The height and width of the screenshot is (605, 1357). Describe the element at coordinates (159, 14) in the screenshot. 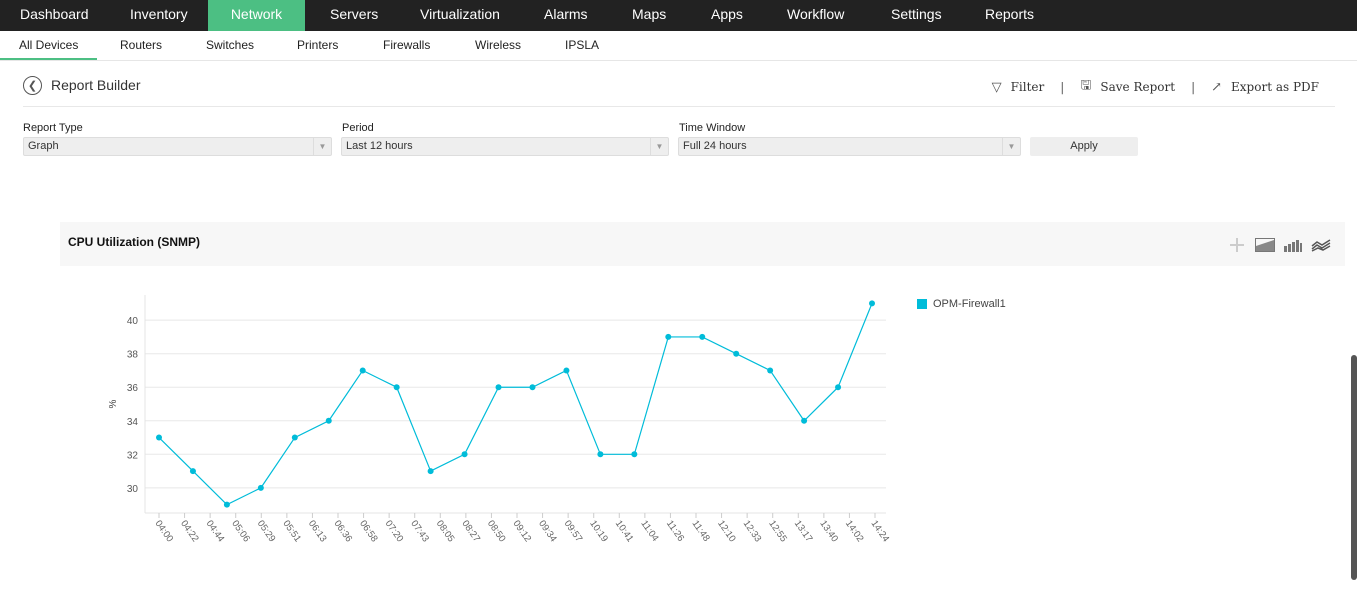

I see `nav-inventory: Inventory` at that location.